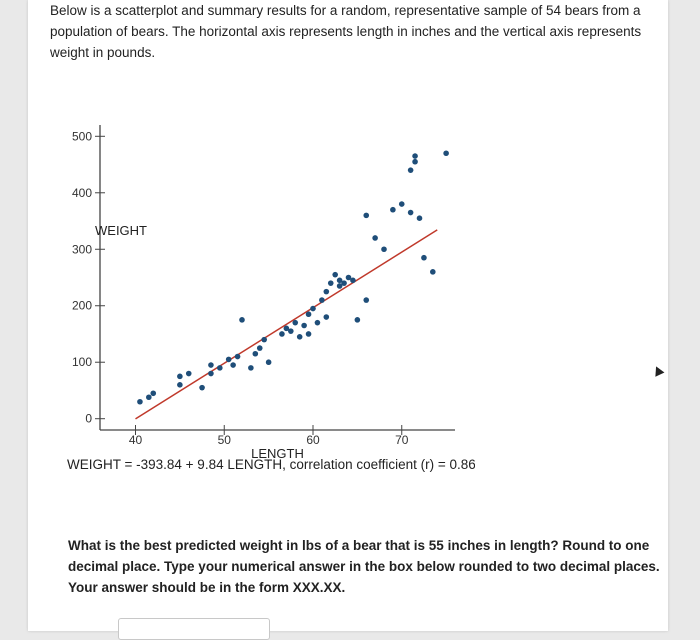 The height and width of the screenshot is (640, 700). What do you see at coordinates (82, 193) in the screenshot?
I see `y-tick-label: 400` at bounding box center [82, 193].